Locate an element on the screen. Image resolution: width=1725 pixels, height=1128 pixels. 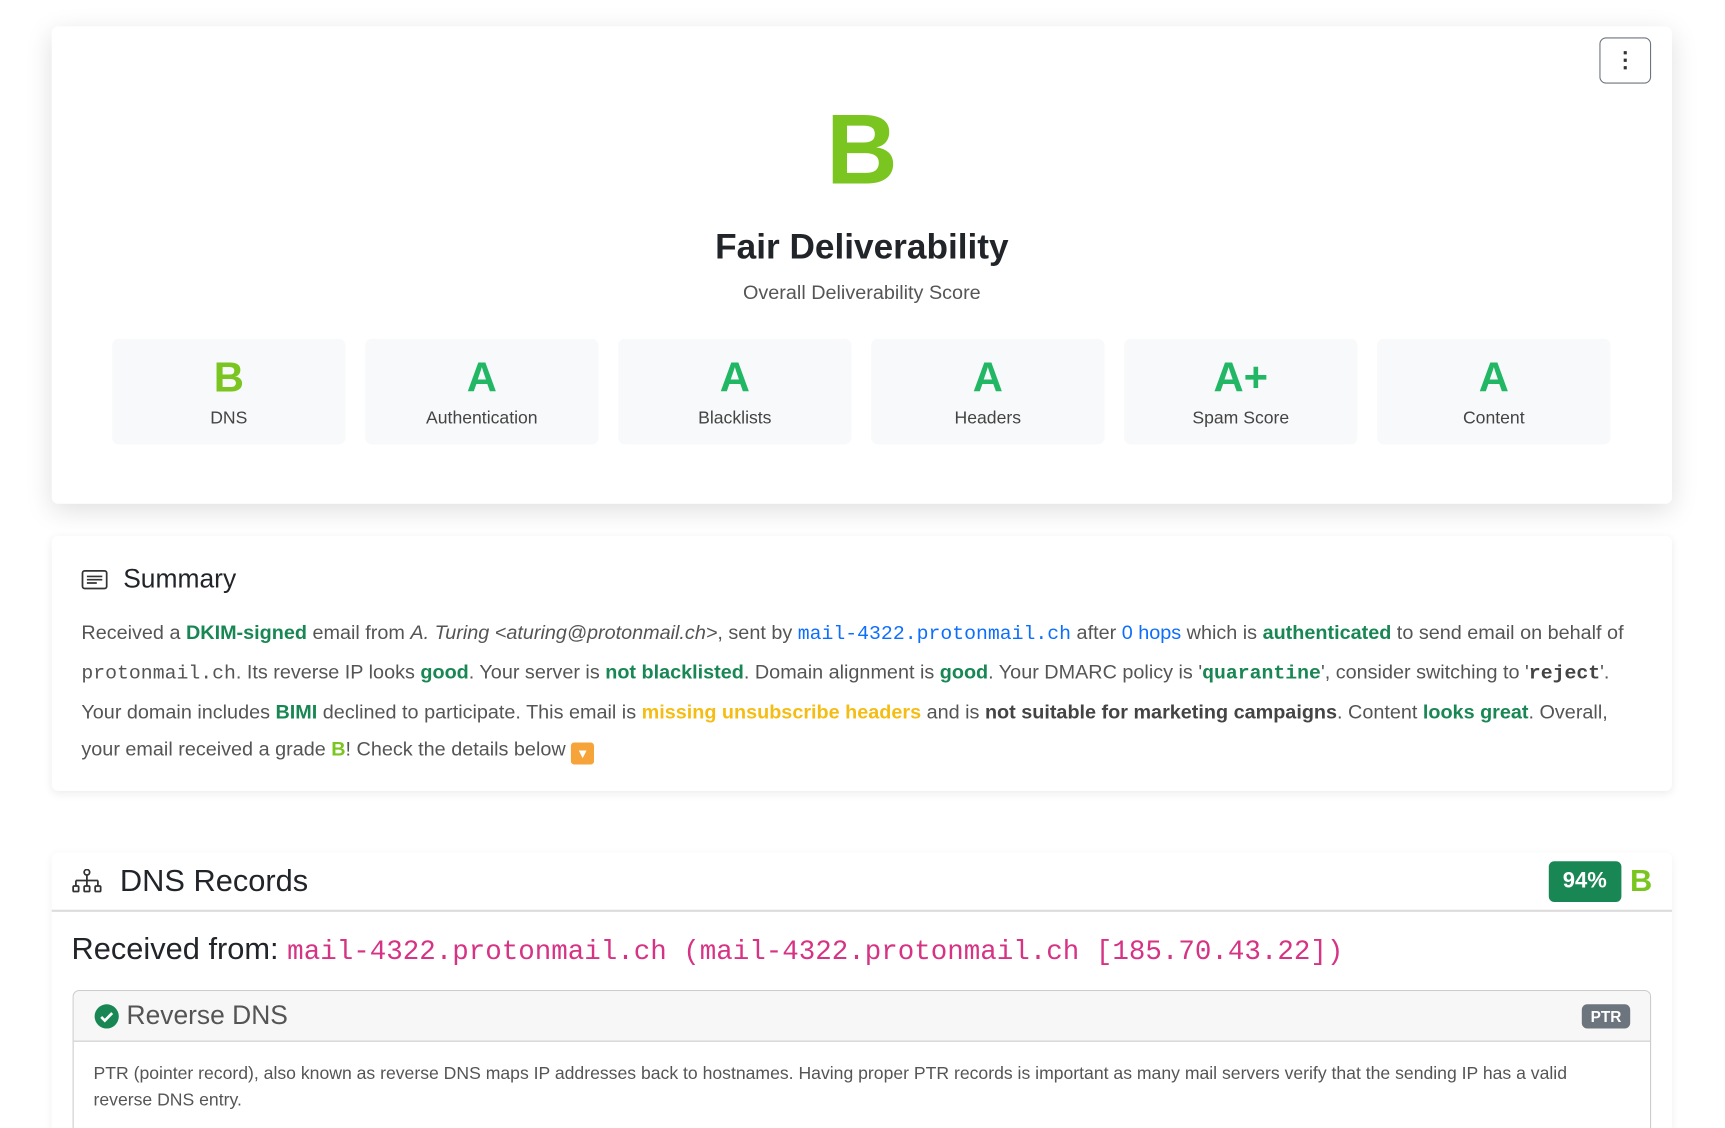
category-label: Content is located at coordinates (1493, 418).